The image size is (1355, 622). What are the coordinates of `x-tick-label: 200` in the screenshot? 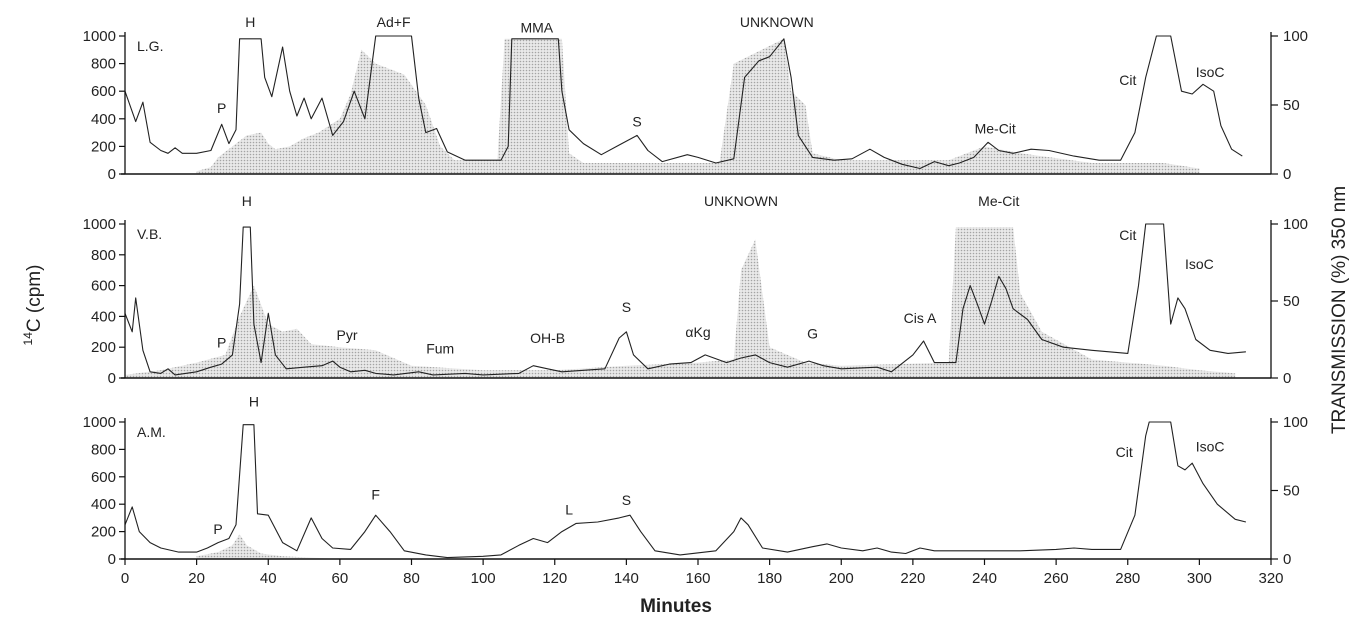 It's located at (841, 578).